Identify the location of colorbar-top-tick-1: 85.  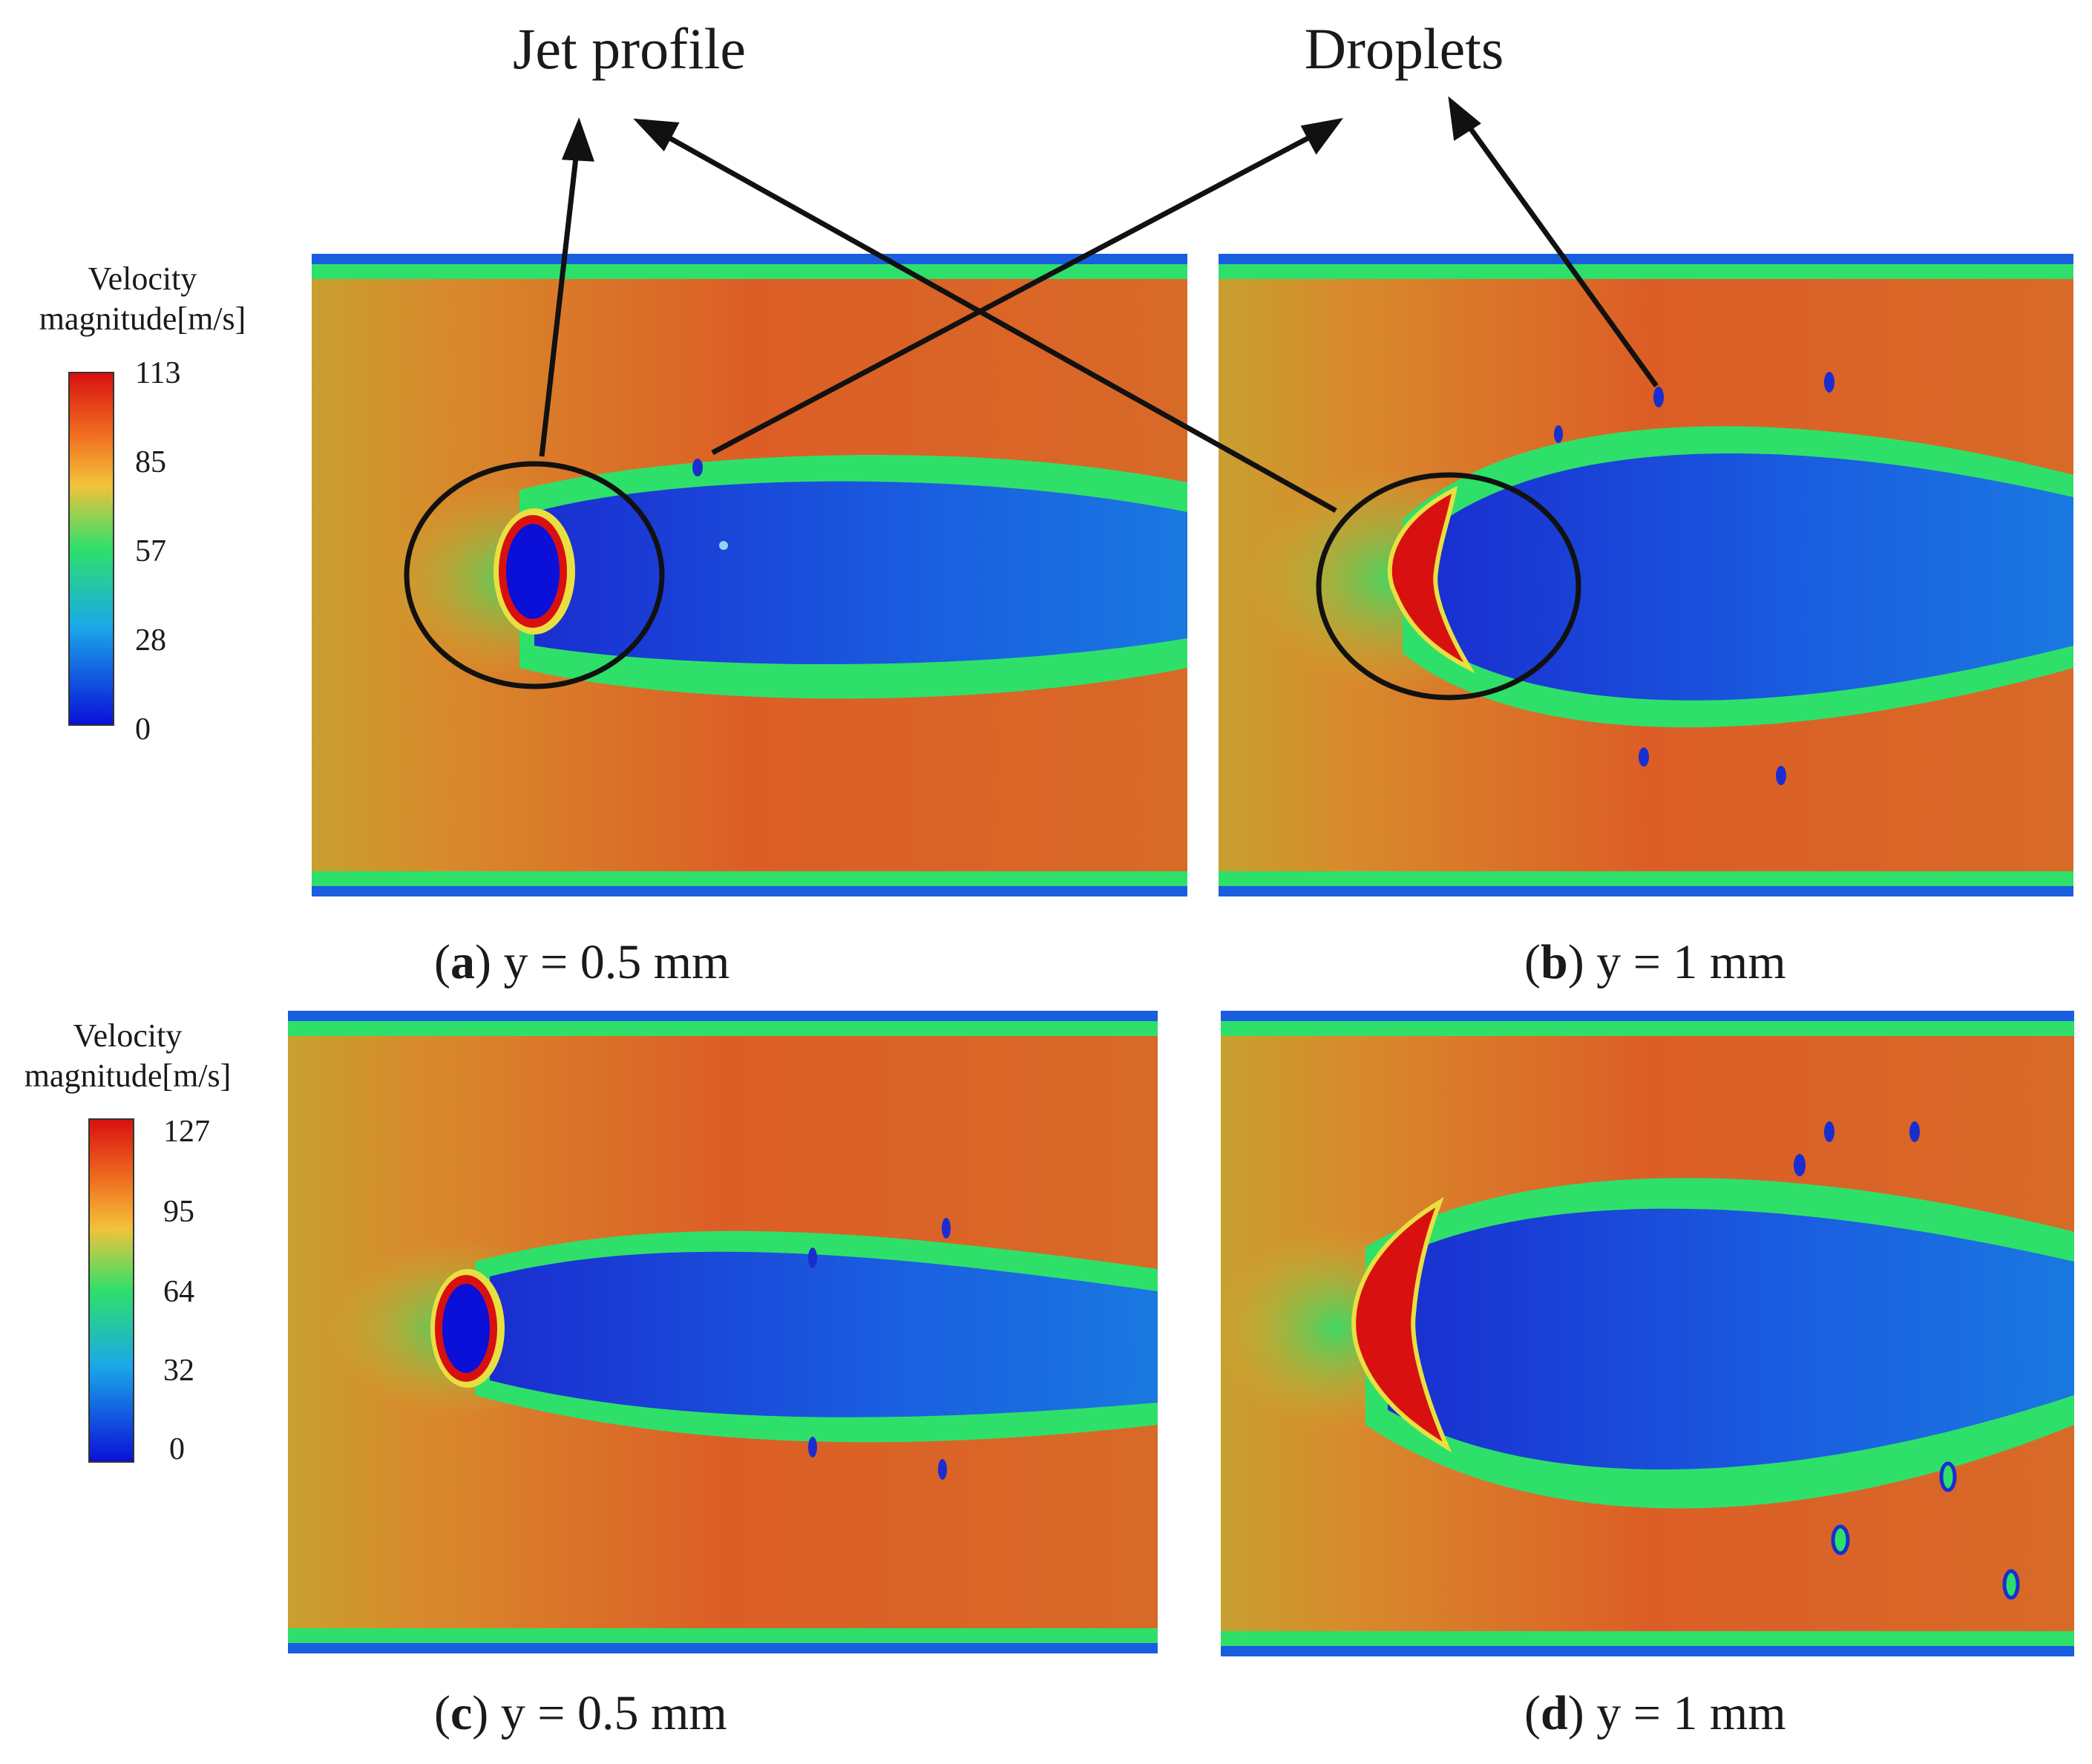
(150, 462).